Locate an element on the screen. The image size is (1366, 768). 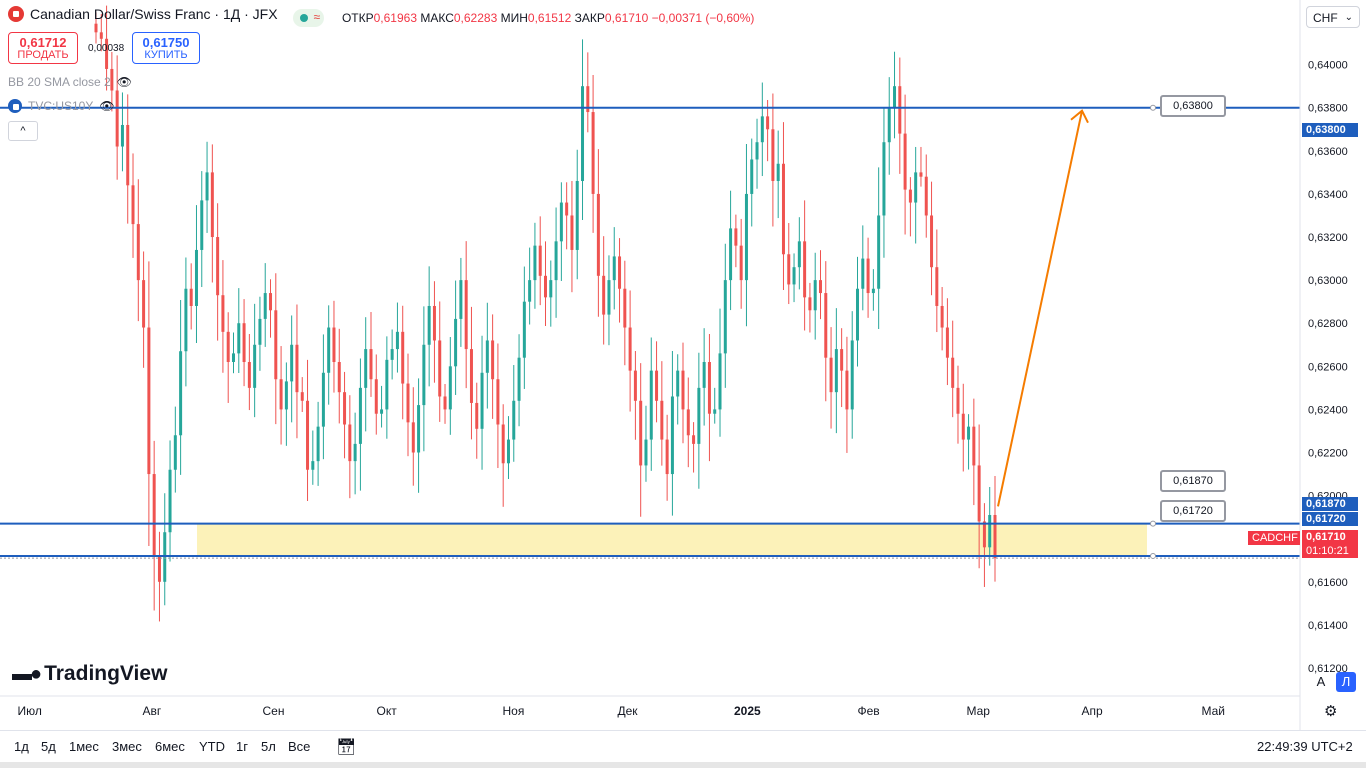
time-axis-label: Ноя is located at coordinates (513, 711).